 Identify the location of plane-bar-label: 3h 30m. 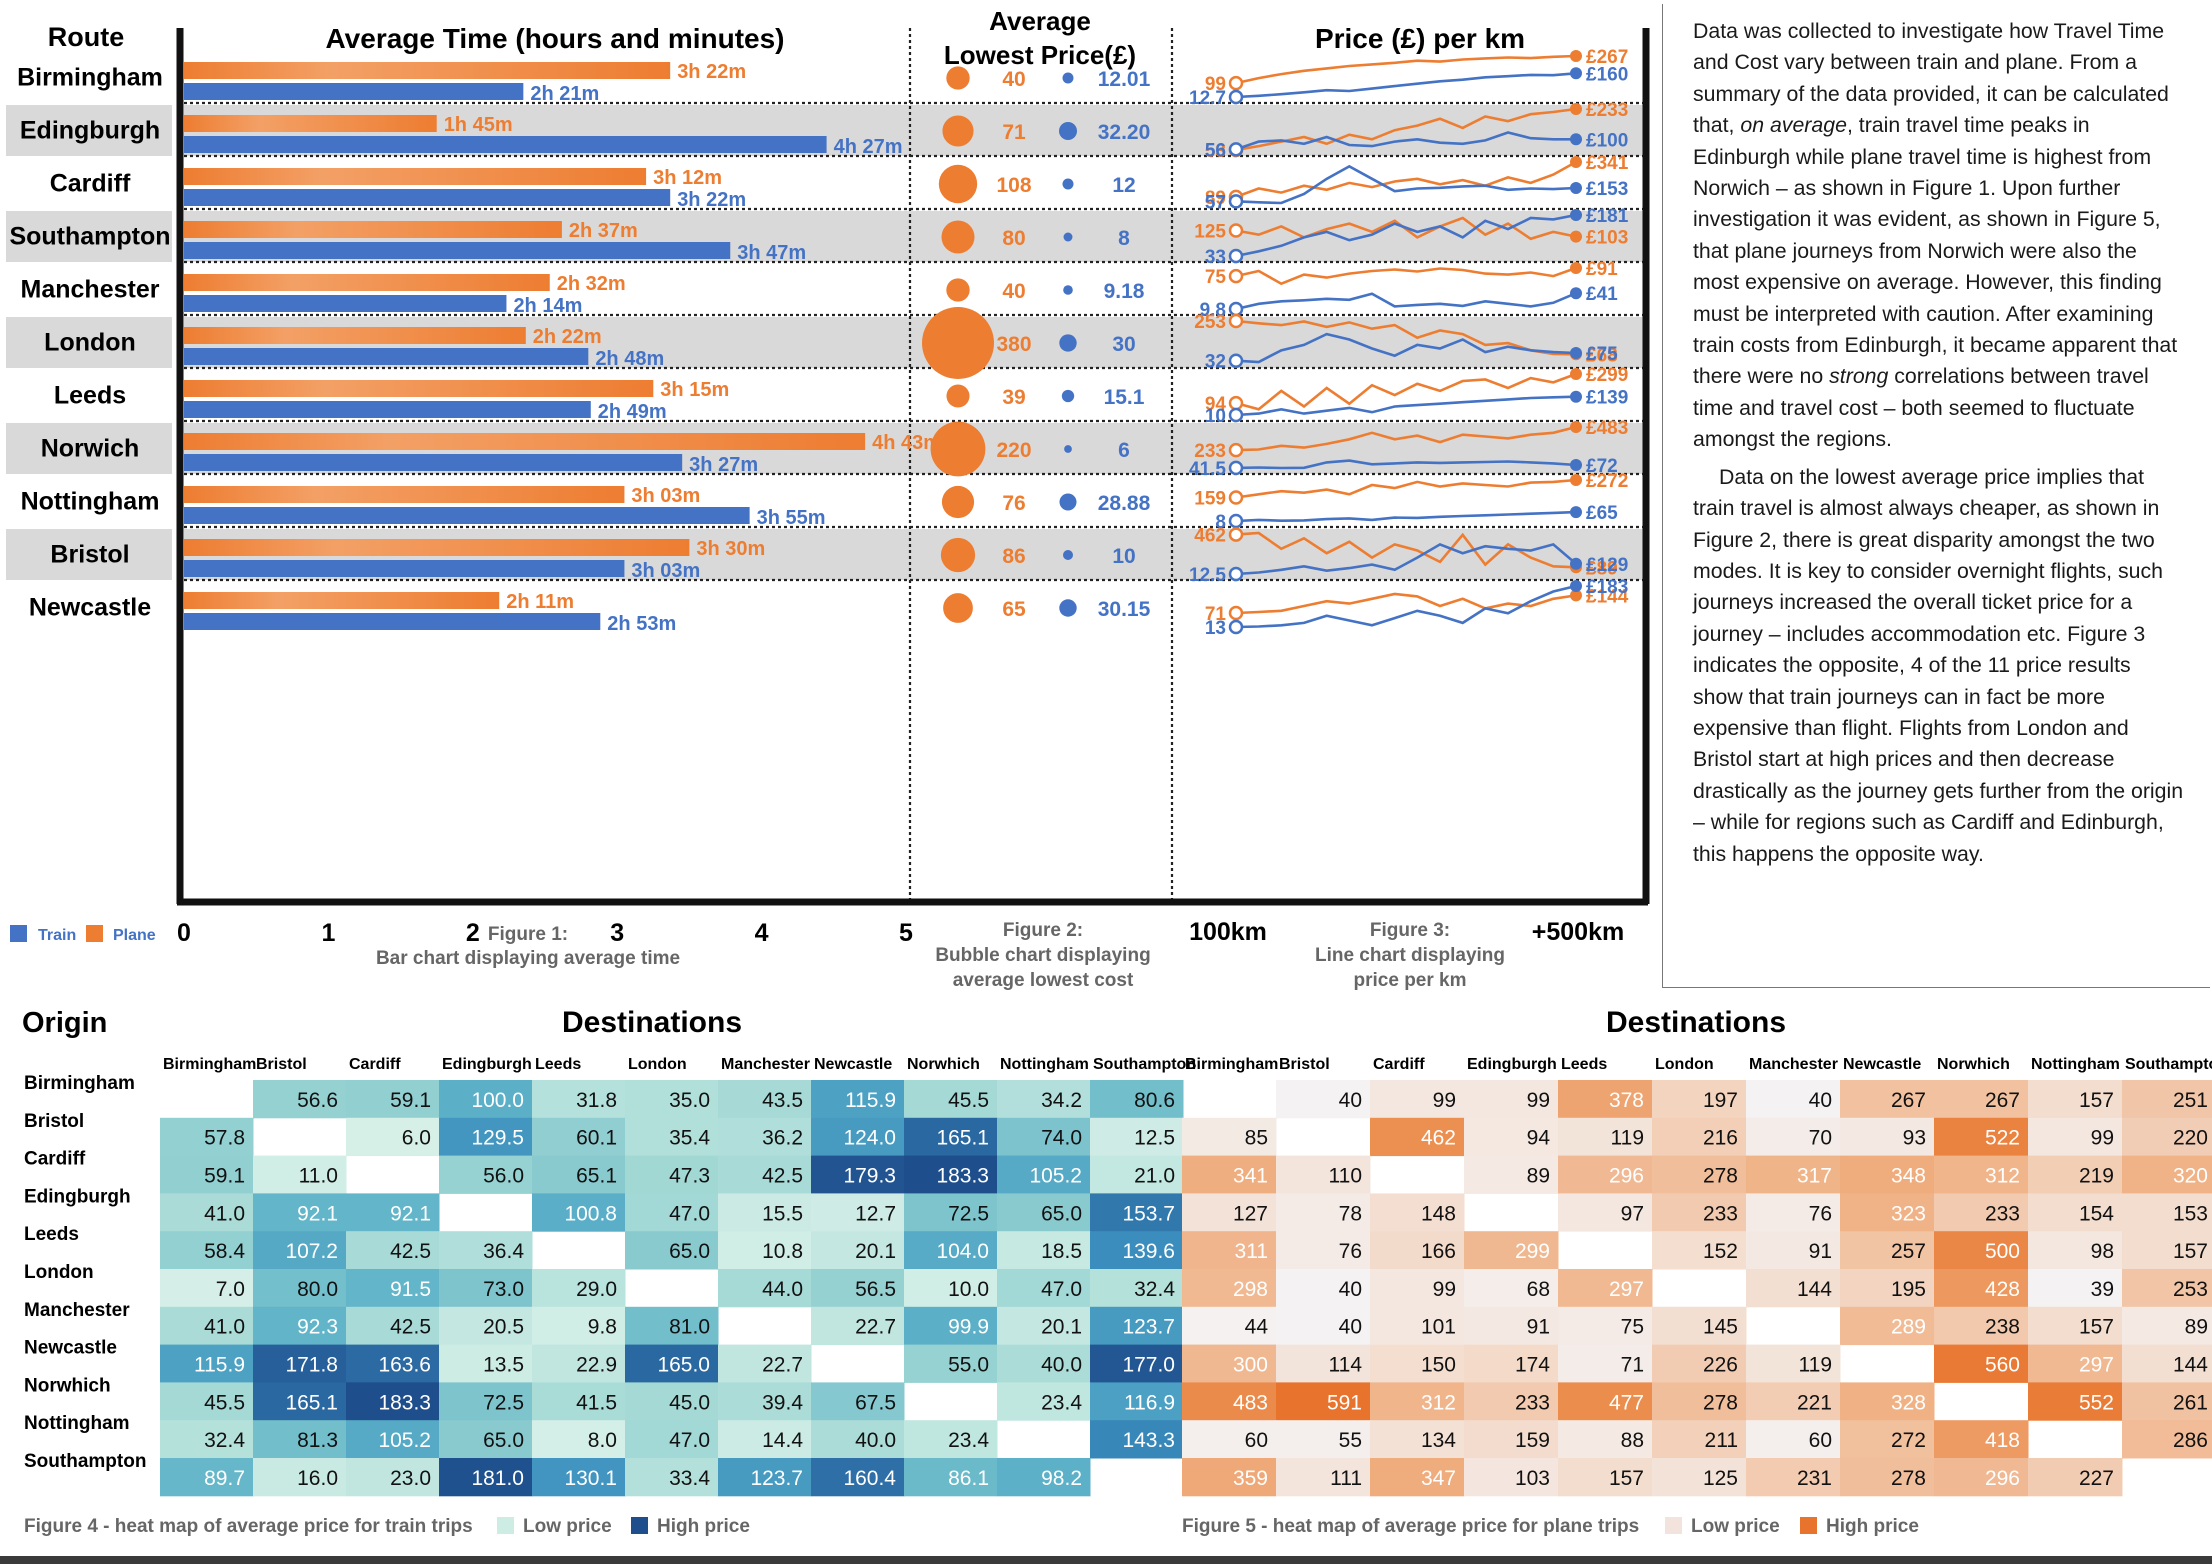
(730, 549).